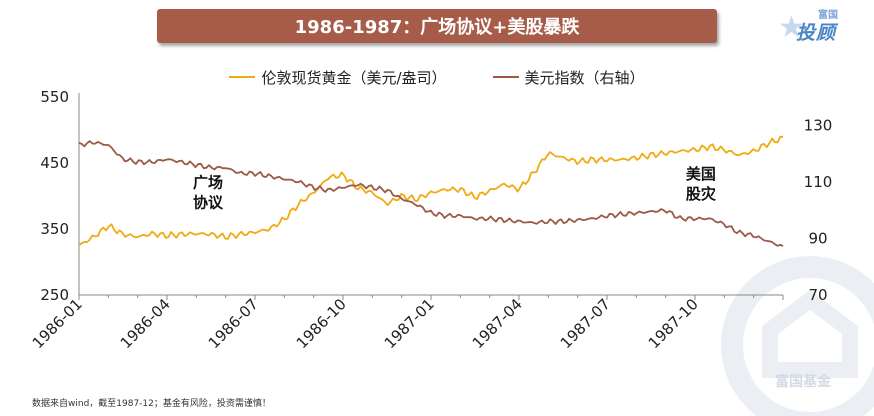  What do you see at coordinates (818, 182) in the screenshot?
I see `y-right-tick-label: 110` at bounding box center [818, 182].